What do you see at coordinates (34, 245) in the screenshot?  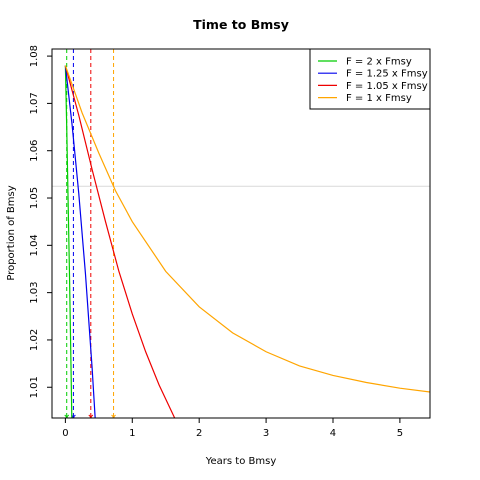 I see `y-tick-label: 1.04` at bounding box center [34, 245].